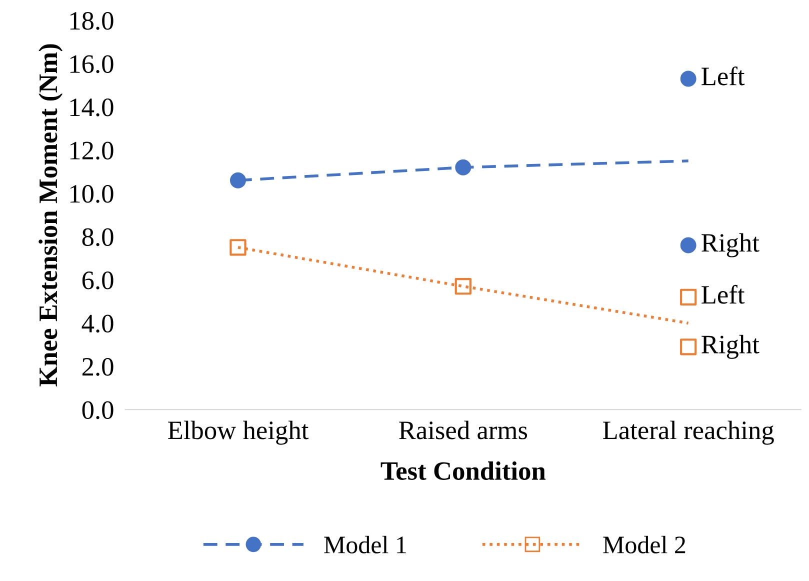  I want to click on y-tick-label: 18.0, so click(92, 21).